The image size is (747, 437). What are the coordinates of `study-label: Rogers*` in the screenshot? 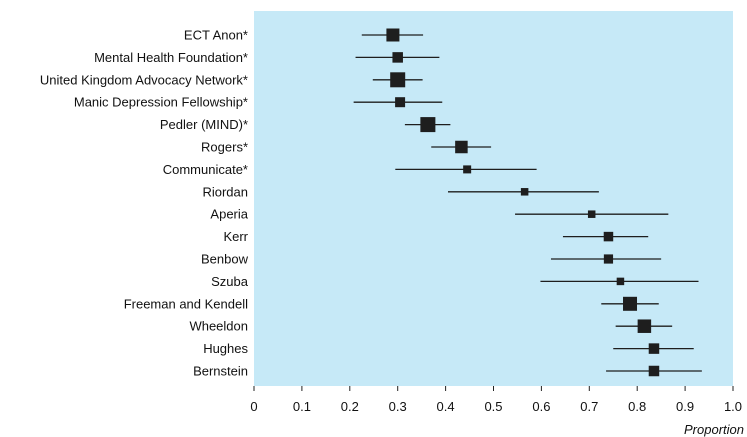 It's located at (224, 147).